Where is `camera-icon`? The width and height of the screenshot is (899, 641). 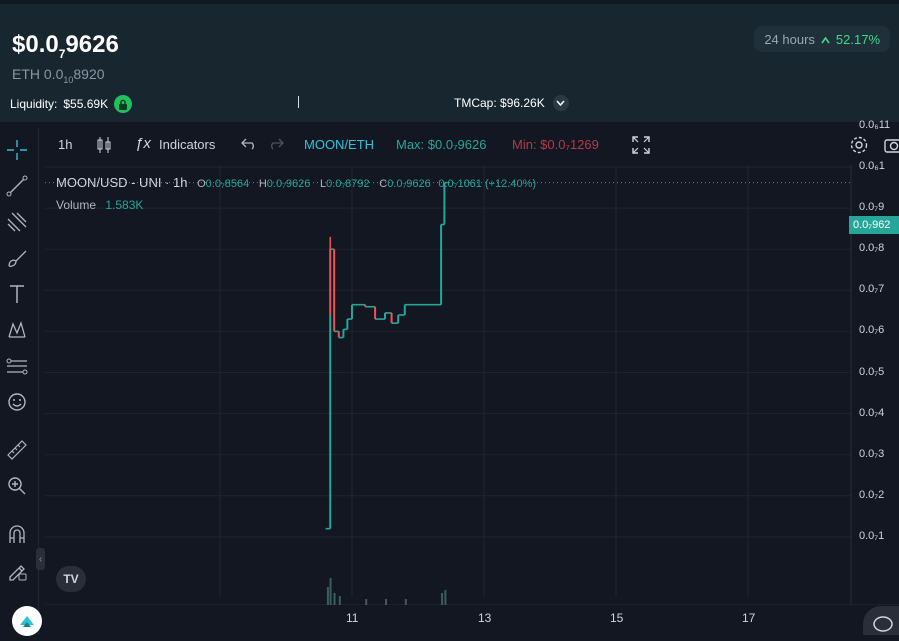
camera-icon is located at coordinates (891, 146).